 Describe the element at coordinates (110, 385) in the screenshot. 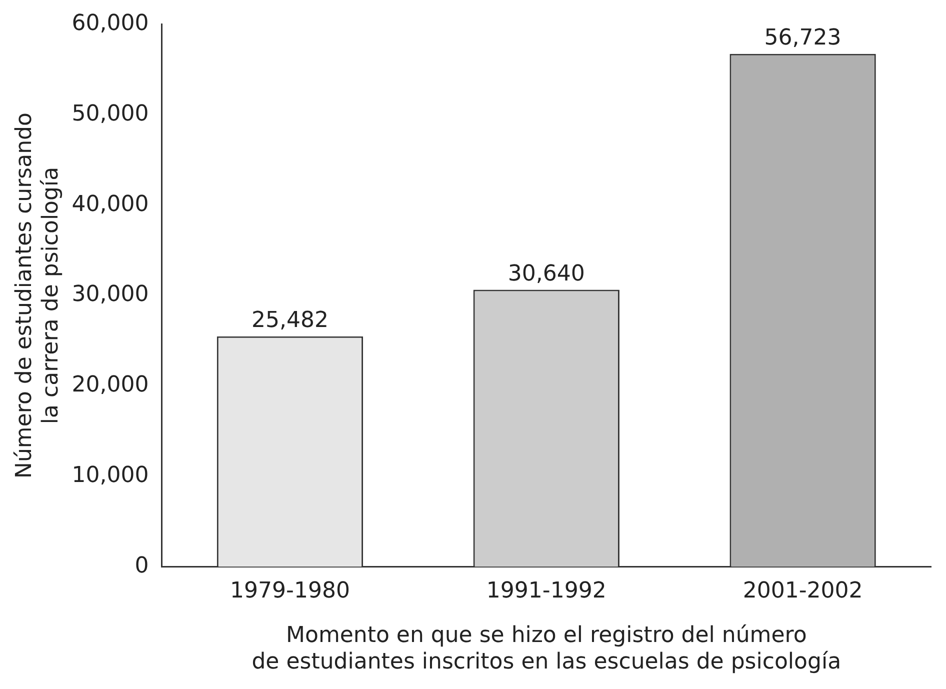

I see `y-tick-label: 20,000` at that location.